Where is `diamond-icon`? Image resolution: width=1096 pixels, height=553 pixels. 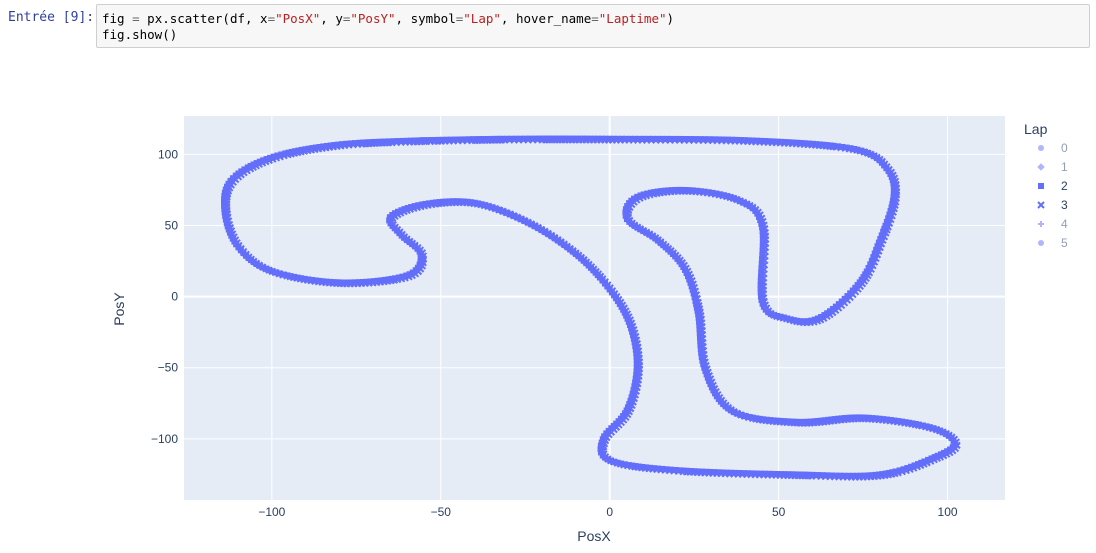 diamond-icon is located at coordinates (1041, 167).